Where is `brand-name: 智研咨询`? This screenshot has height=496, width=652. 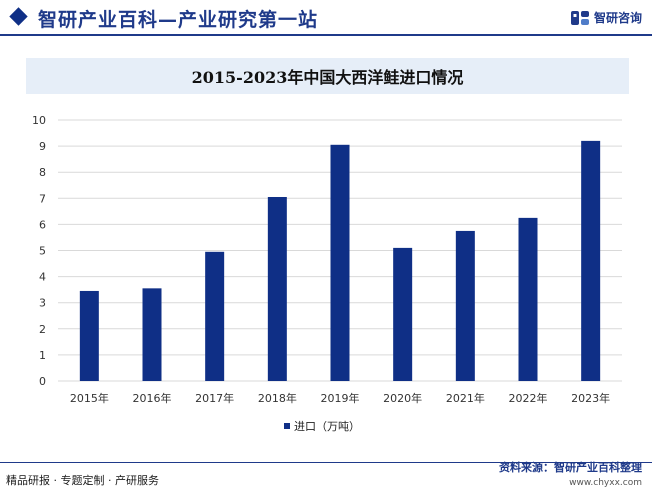 brand-name: 智研咨询 is located at coordinates (617, 18).